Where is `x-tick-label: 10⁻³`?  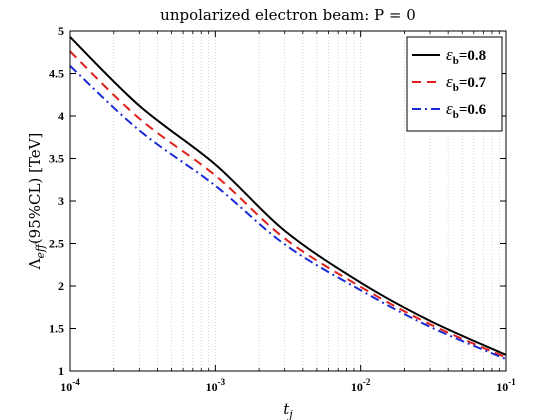 x-tick-label: 10⁻³ is located at coordinates (216, 385).